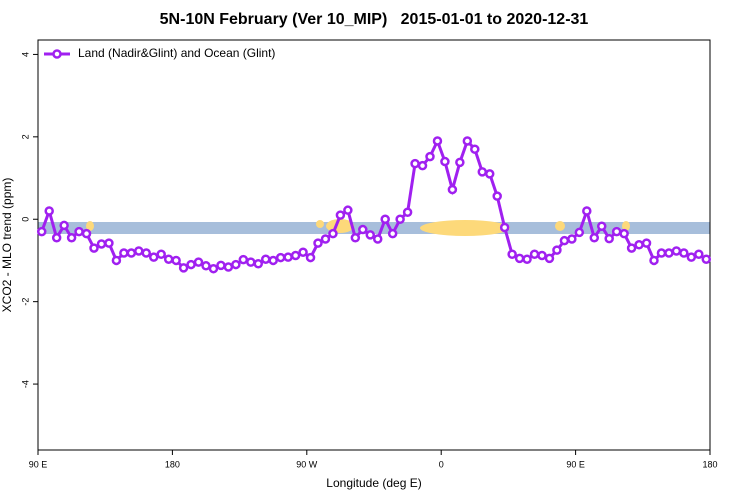  Describe the element at coordinates (307, 464) in the screenshot. I see `x-tick-label: 90 W` at that location.